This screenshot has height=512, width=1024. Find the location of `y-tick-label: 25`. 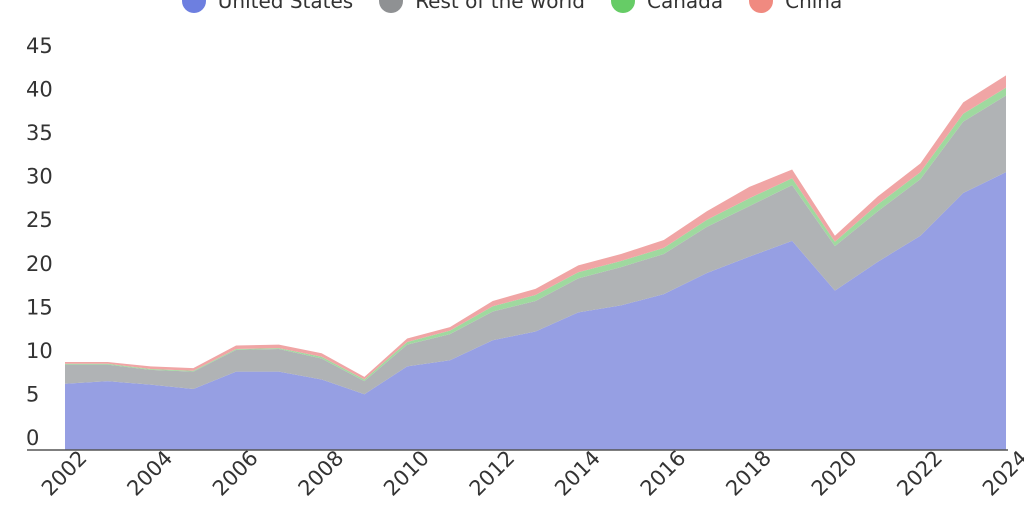

y-tick-label: 25 is located at coordinates (39, 220).